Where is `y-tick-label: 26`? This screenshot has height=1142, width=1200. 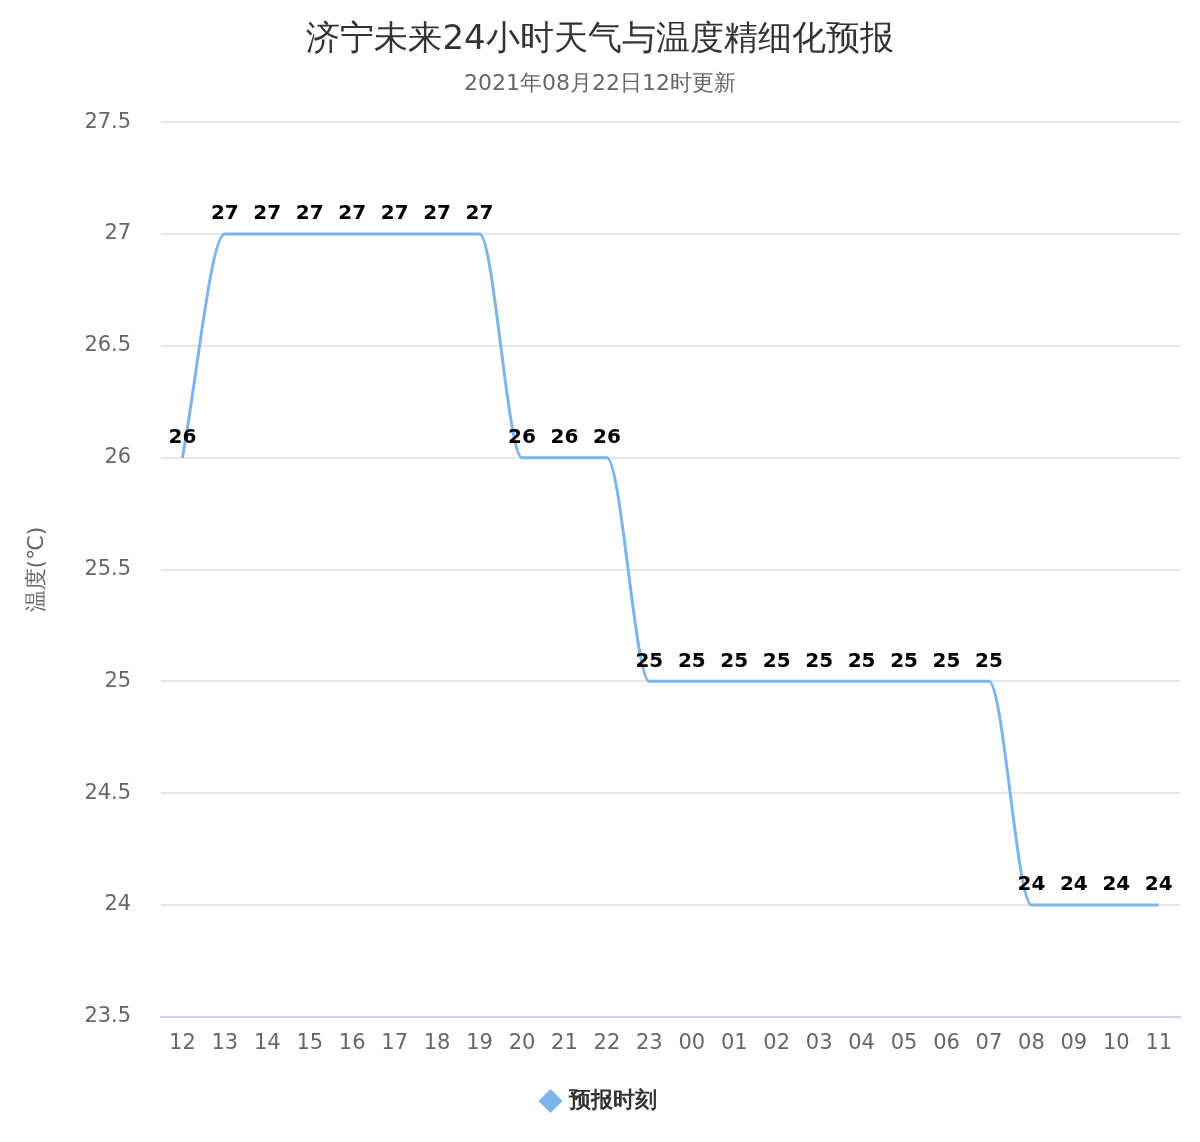
y-tick-label: 26 is located at coordinates (118, 456).